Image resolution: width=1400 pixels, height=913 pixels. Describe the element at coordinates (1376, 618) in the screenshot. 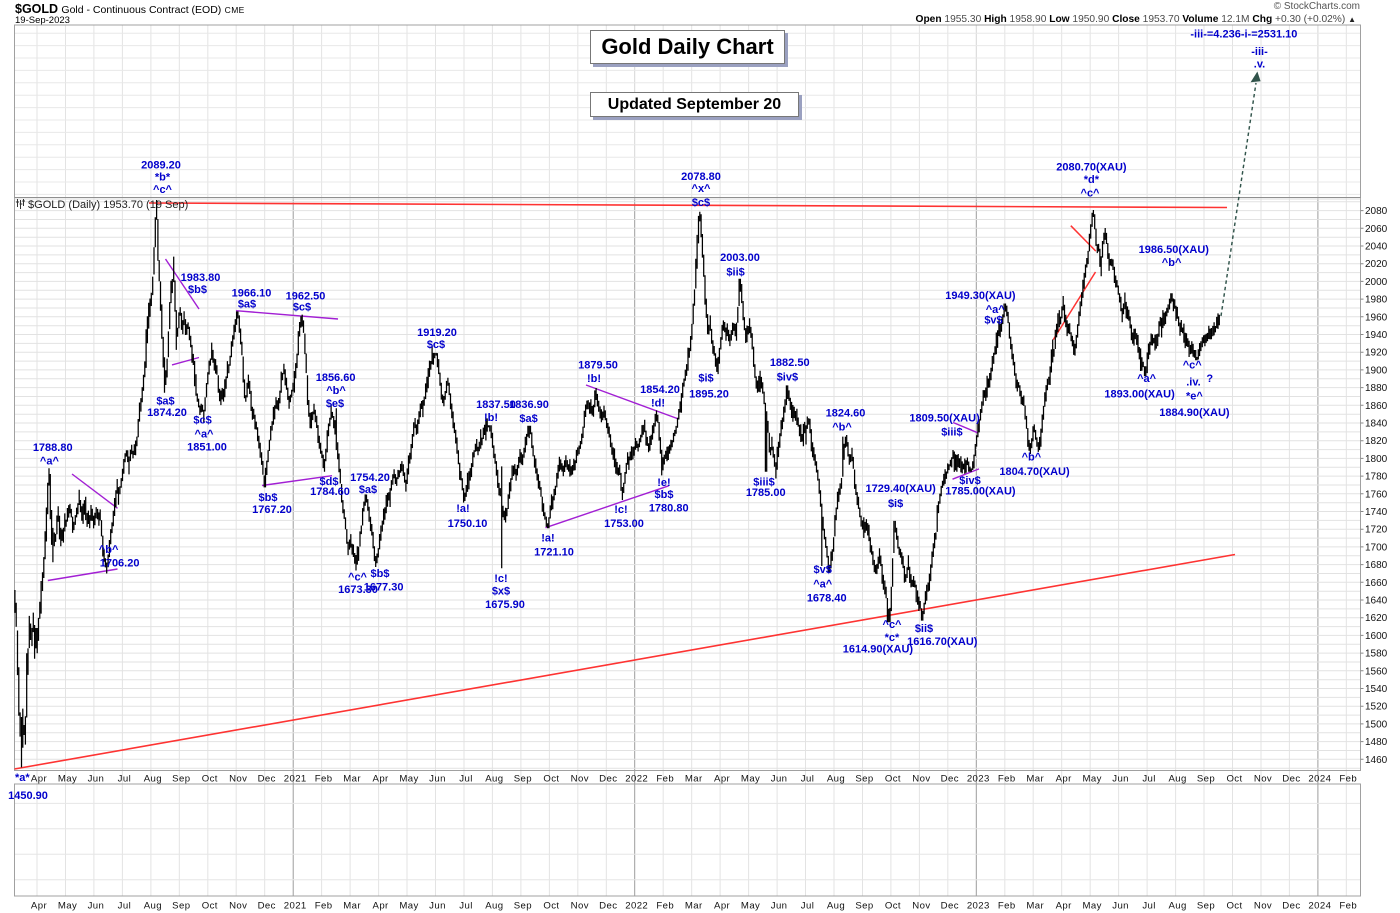

I see `svg-text: 1620` at that location.